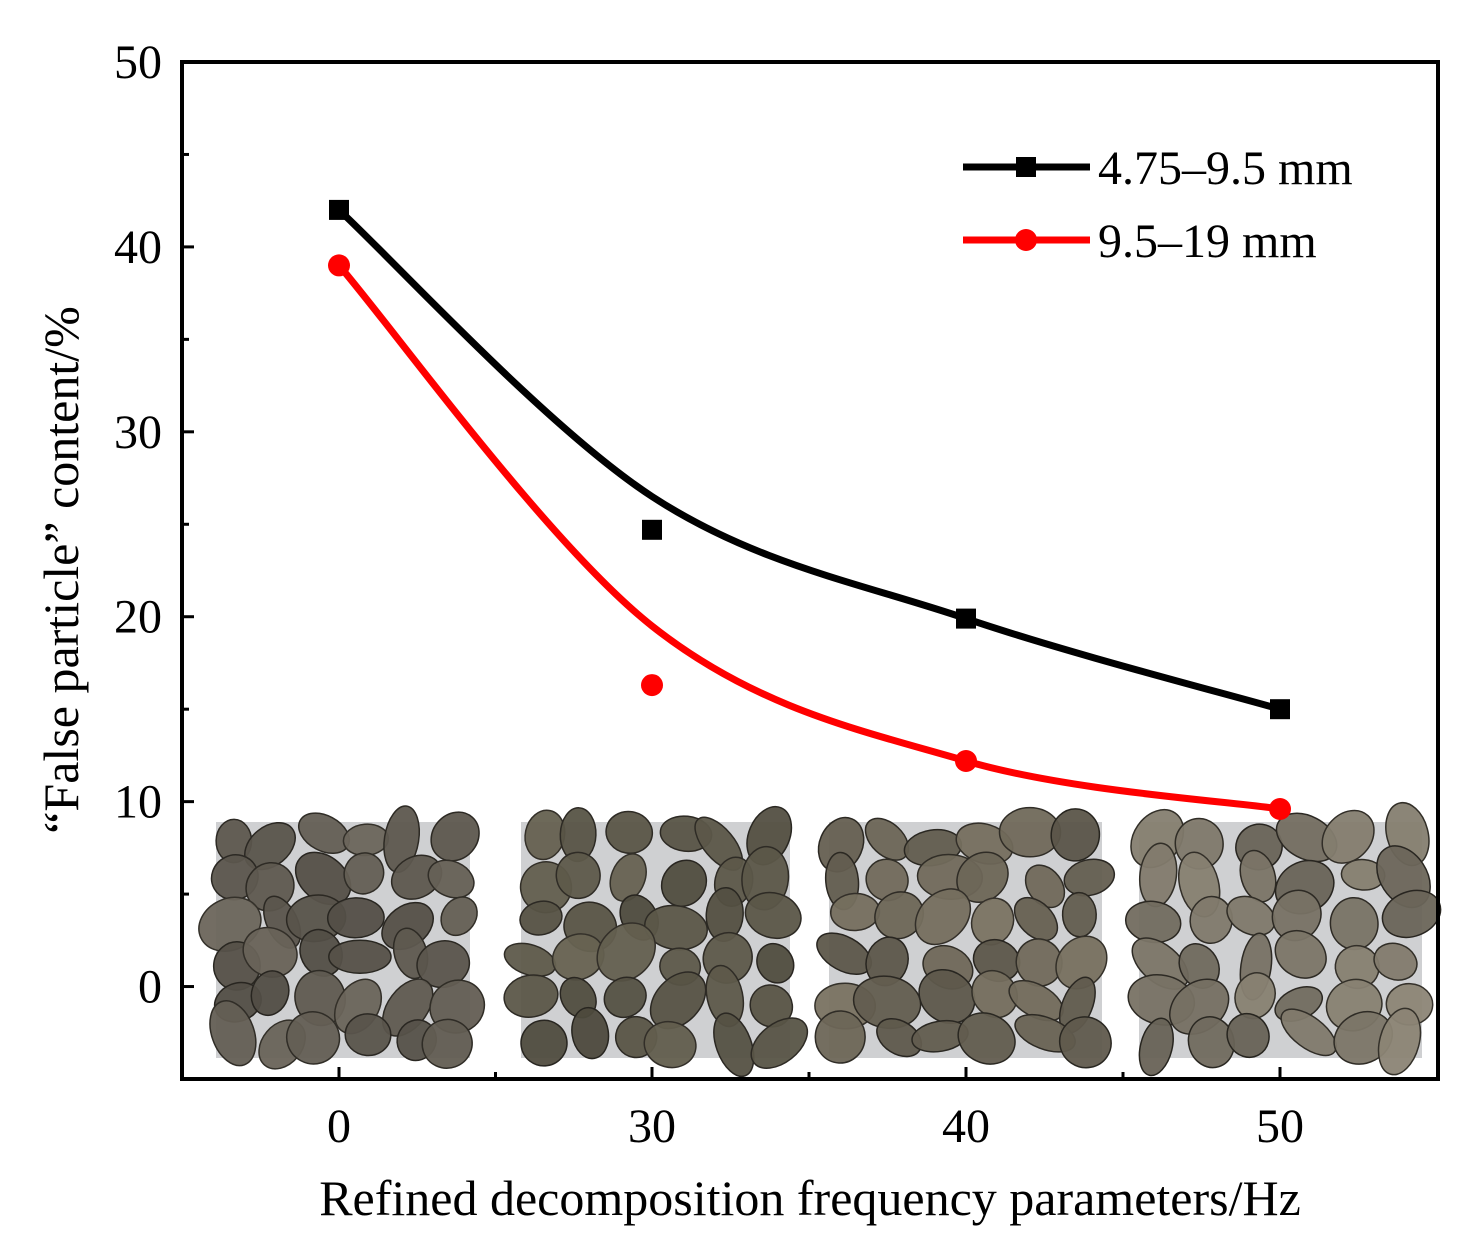  I want to click on y-axis-label: “False particle” content/%, so click(61, 570).